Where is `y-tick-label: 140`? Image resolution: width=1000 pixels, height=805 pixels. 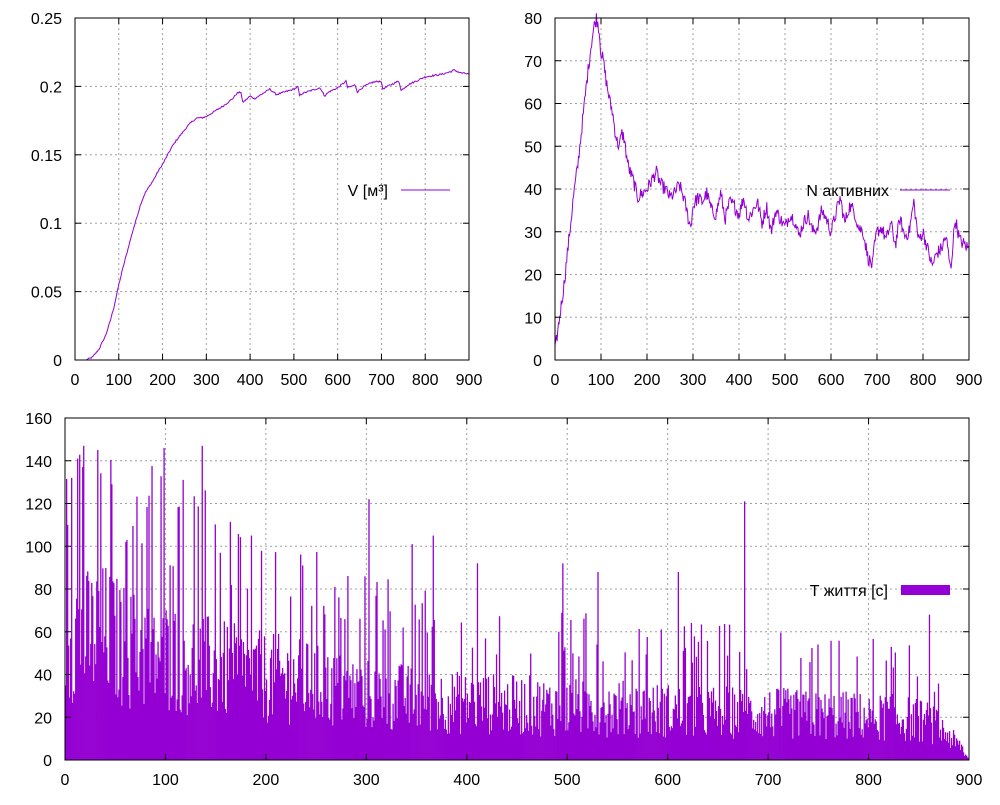
y-tick-label: 140 is located at coordinates (38, 462).